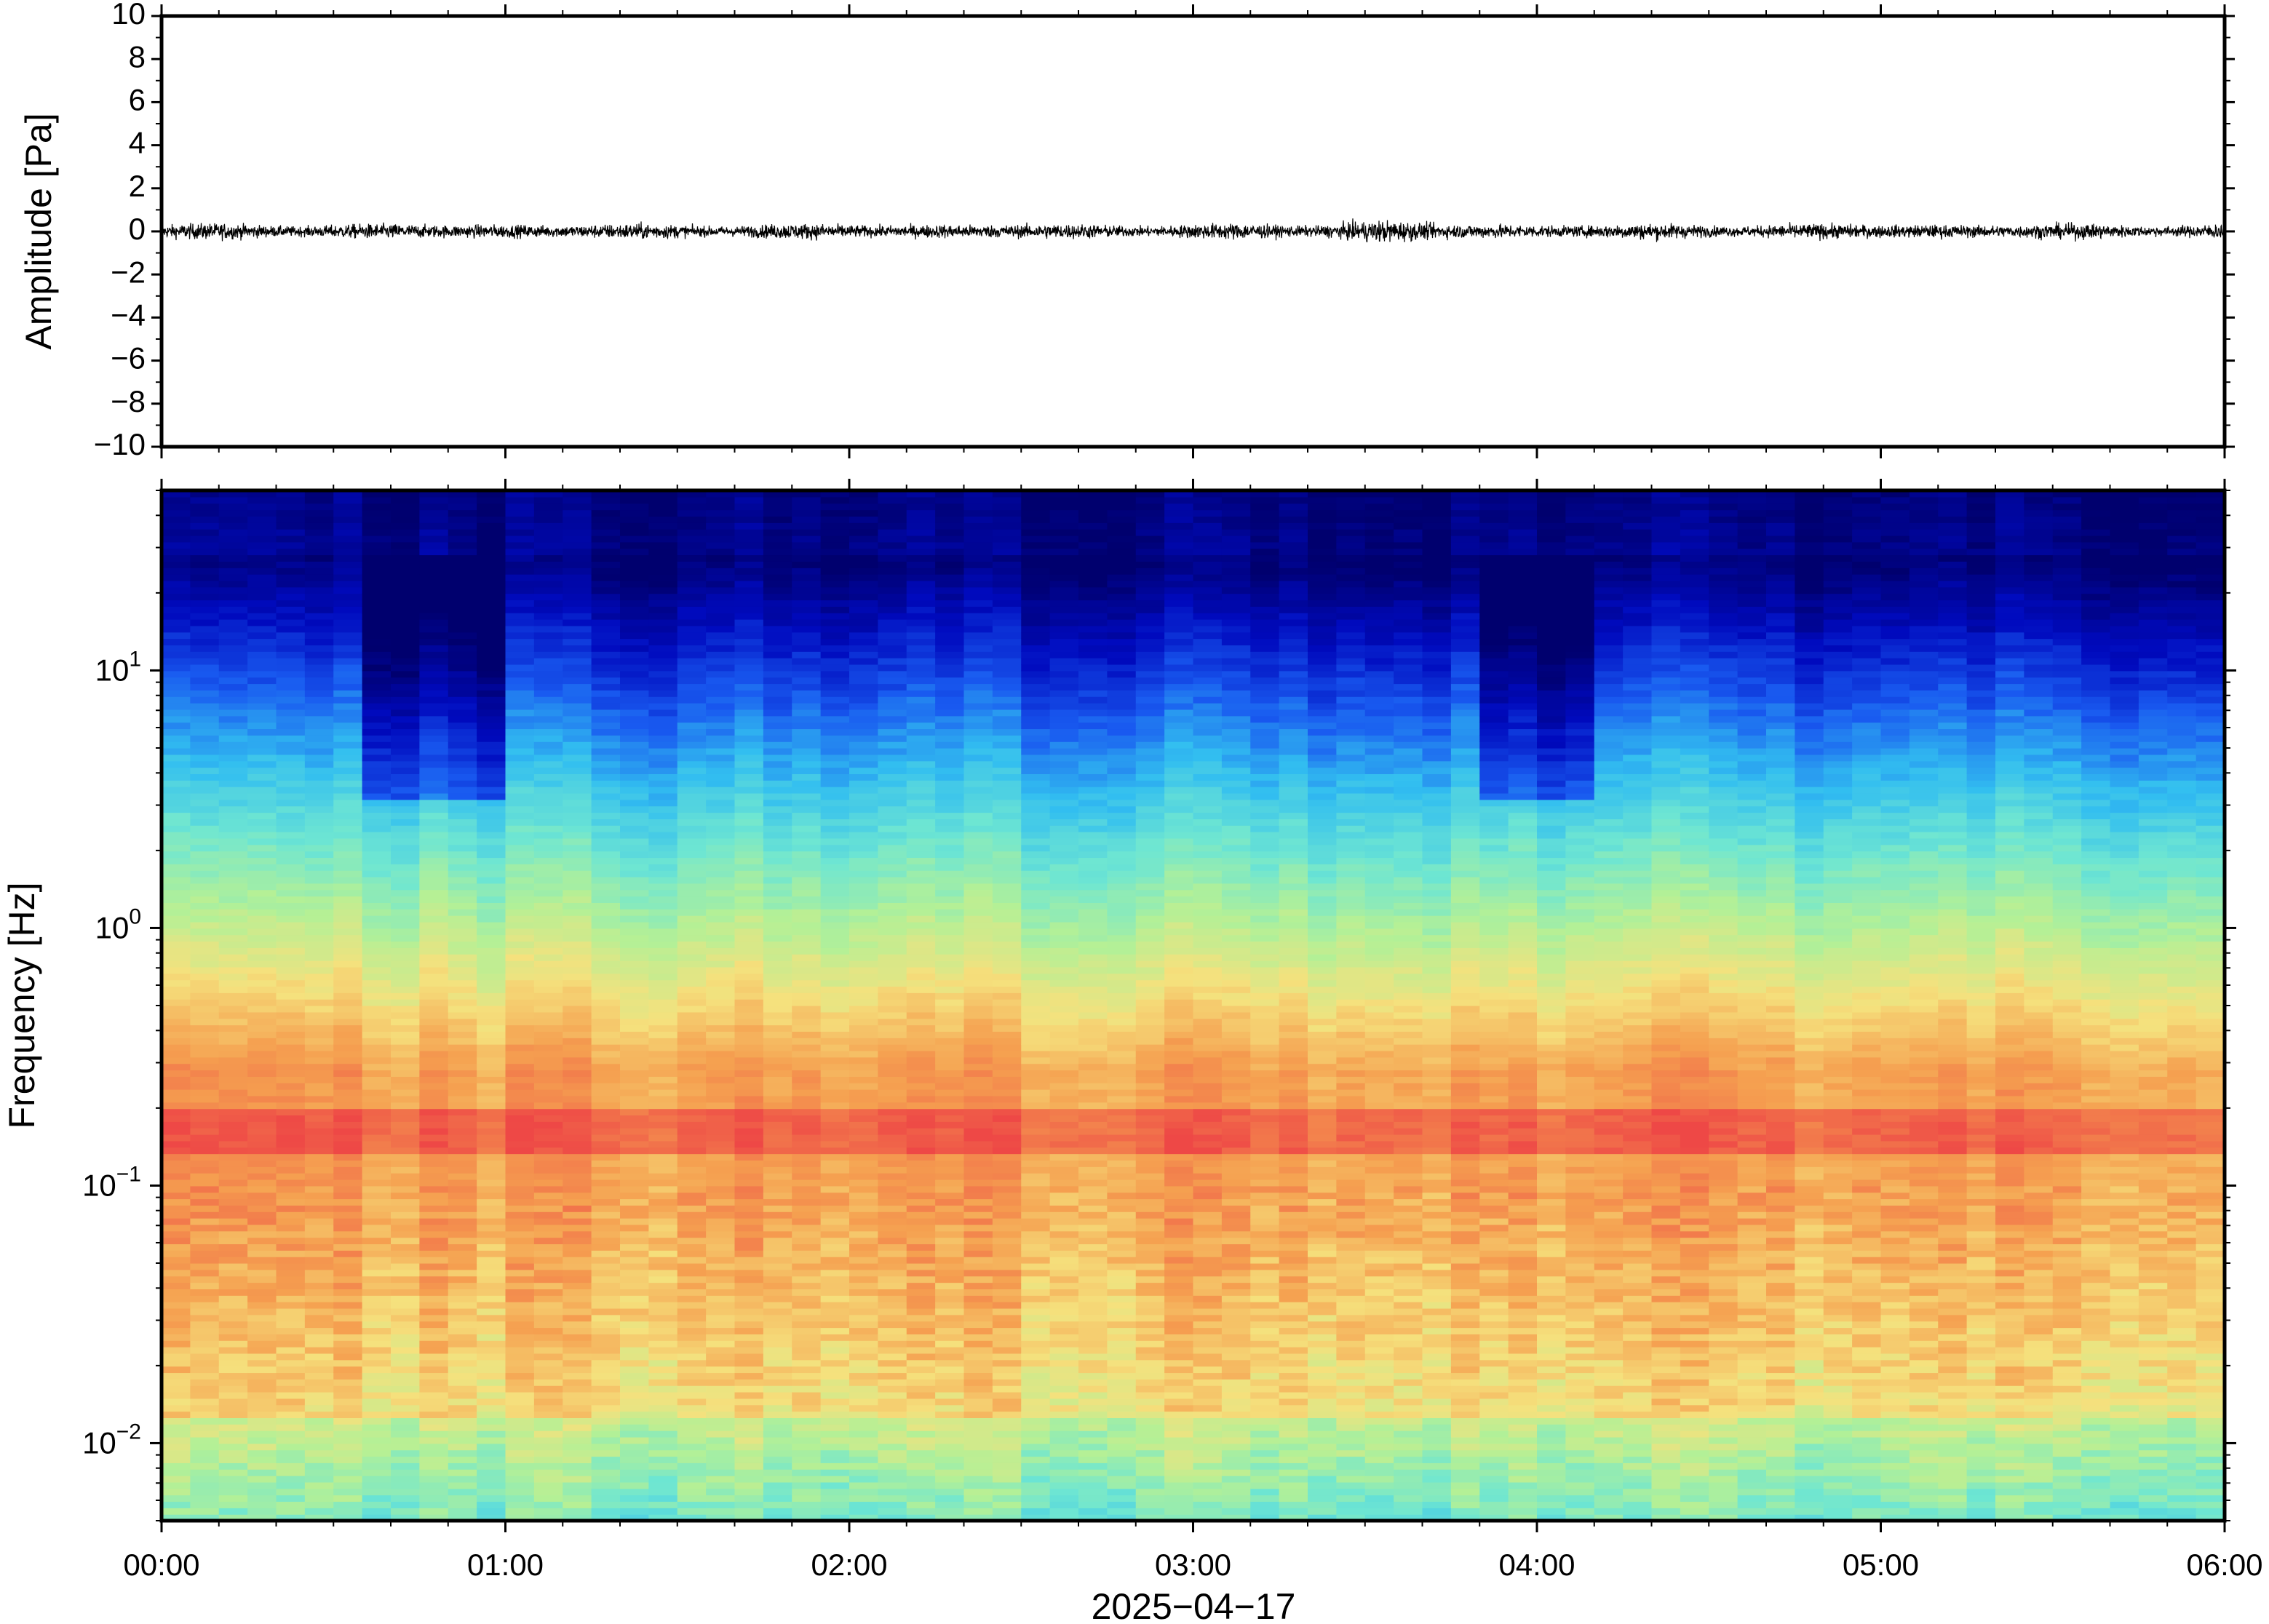 This screenshot has height=1624, width=2269. I want to click on y-tick-label: 8, so click(137, 56).